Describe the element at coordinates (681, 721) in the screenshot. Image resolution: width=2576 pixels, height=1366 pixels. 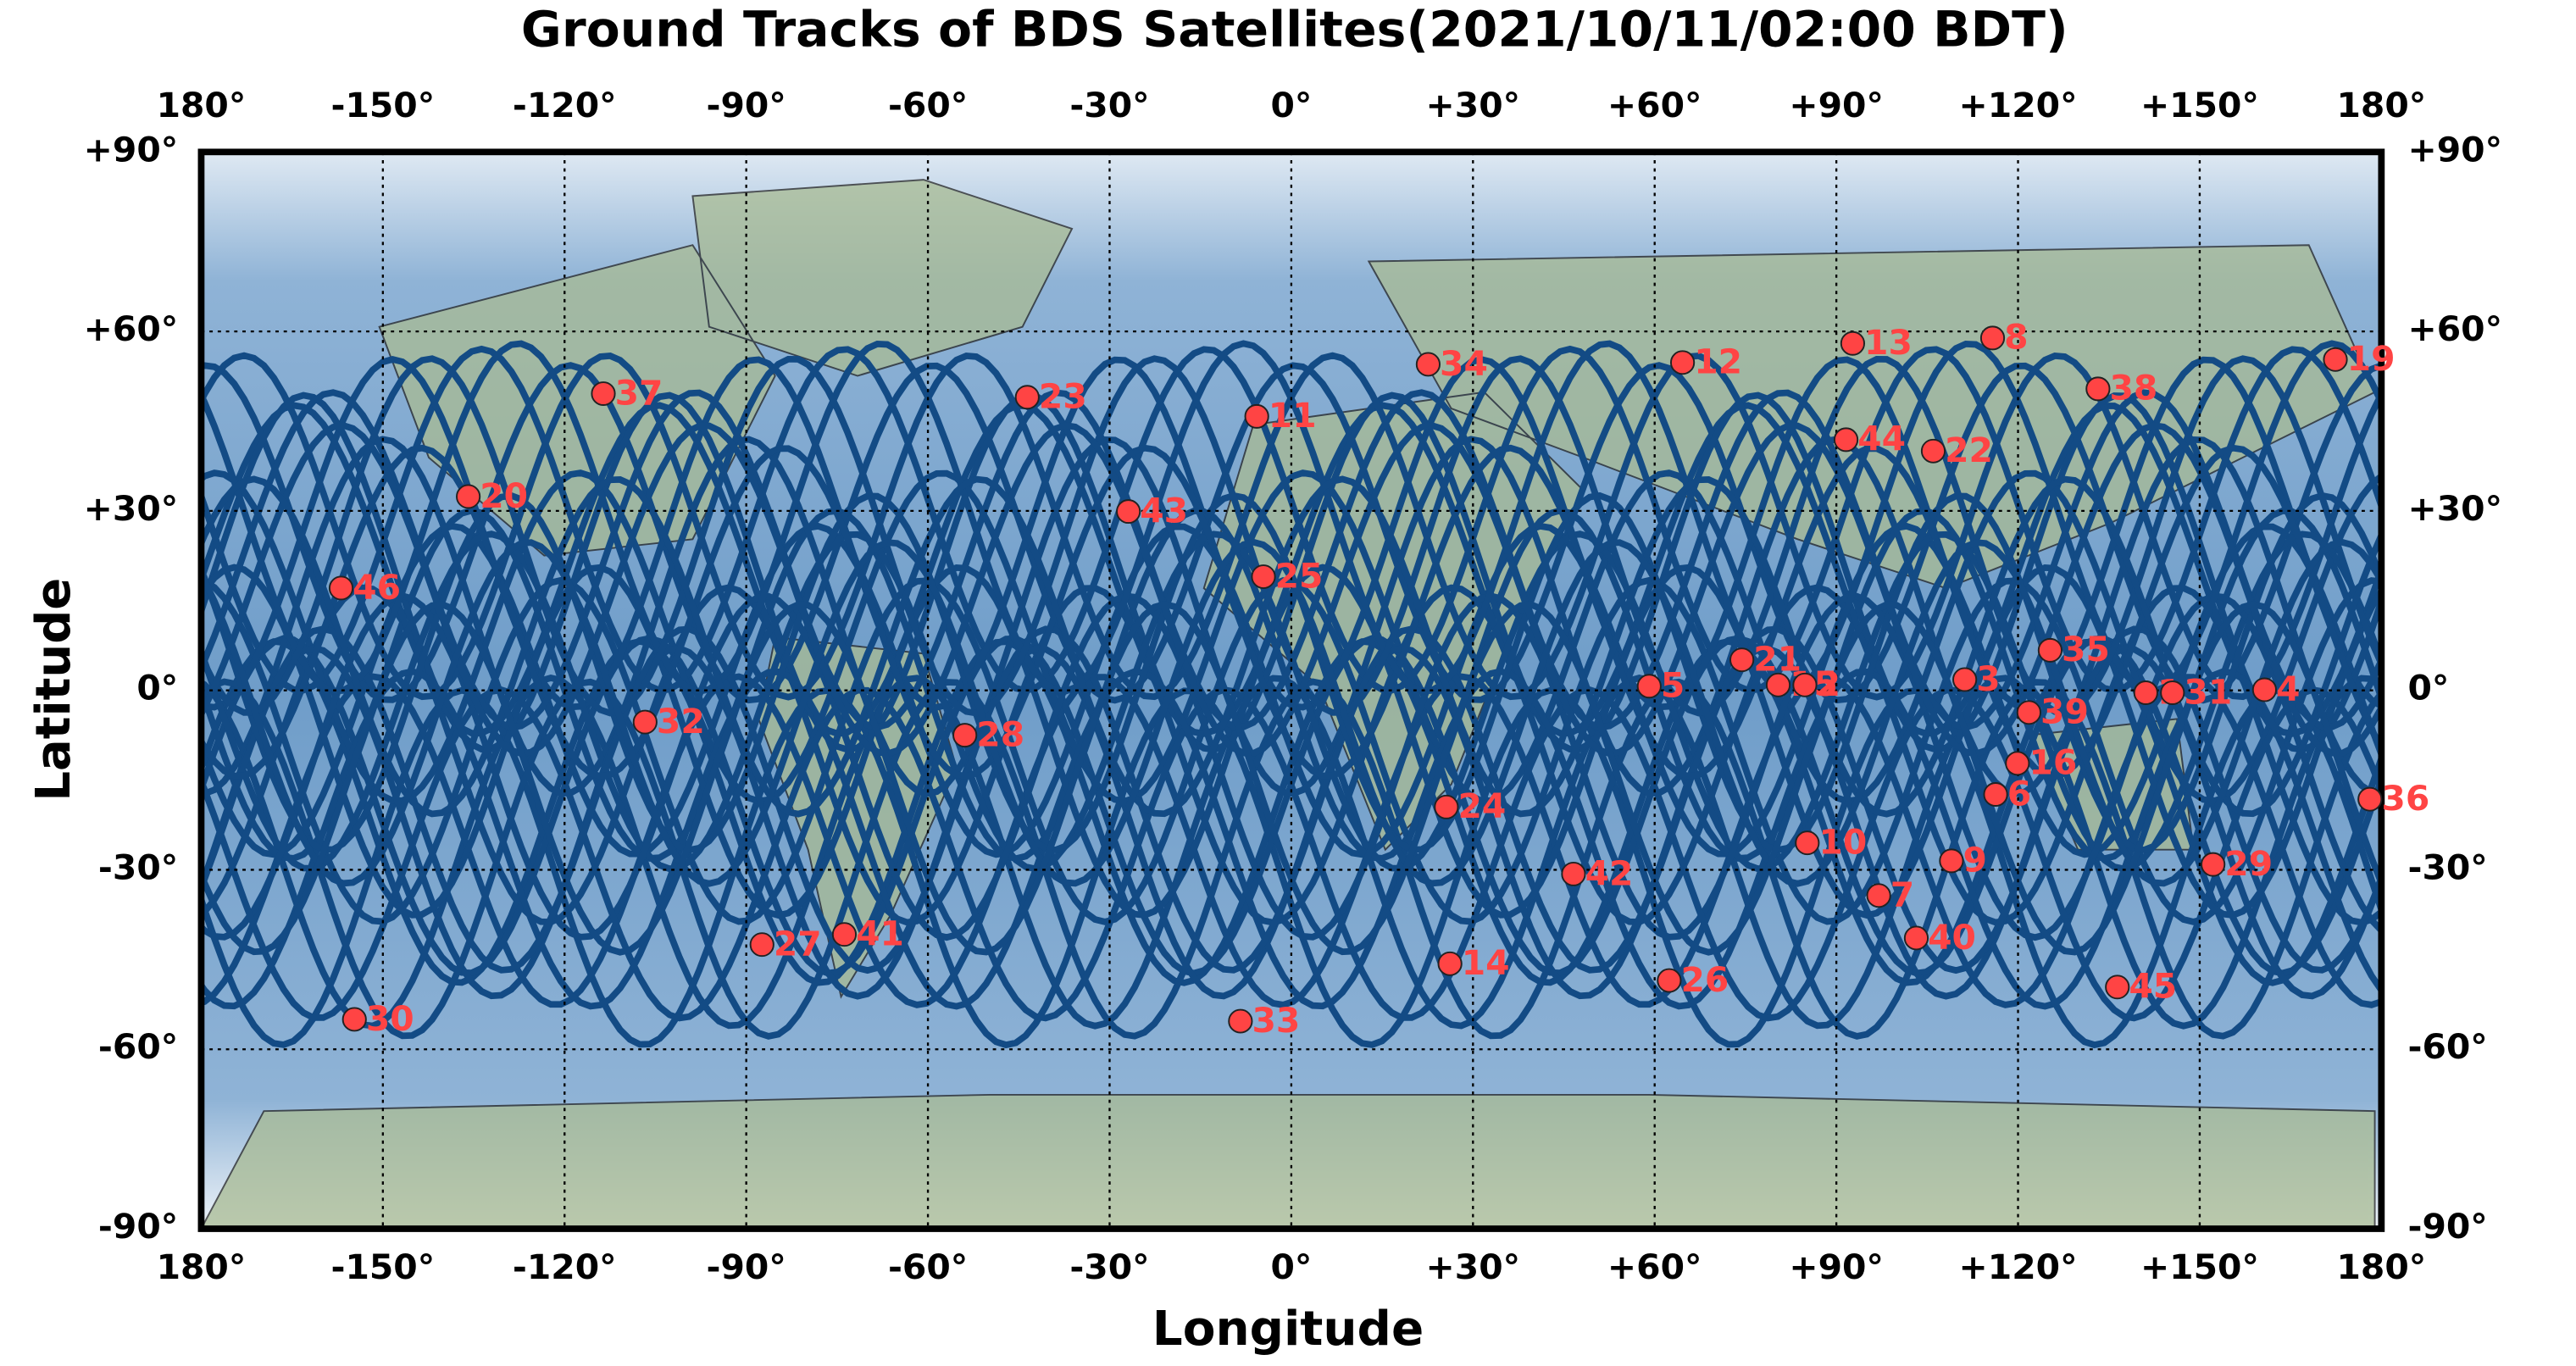
I see `satellite-label: 32` at that location.